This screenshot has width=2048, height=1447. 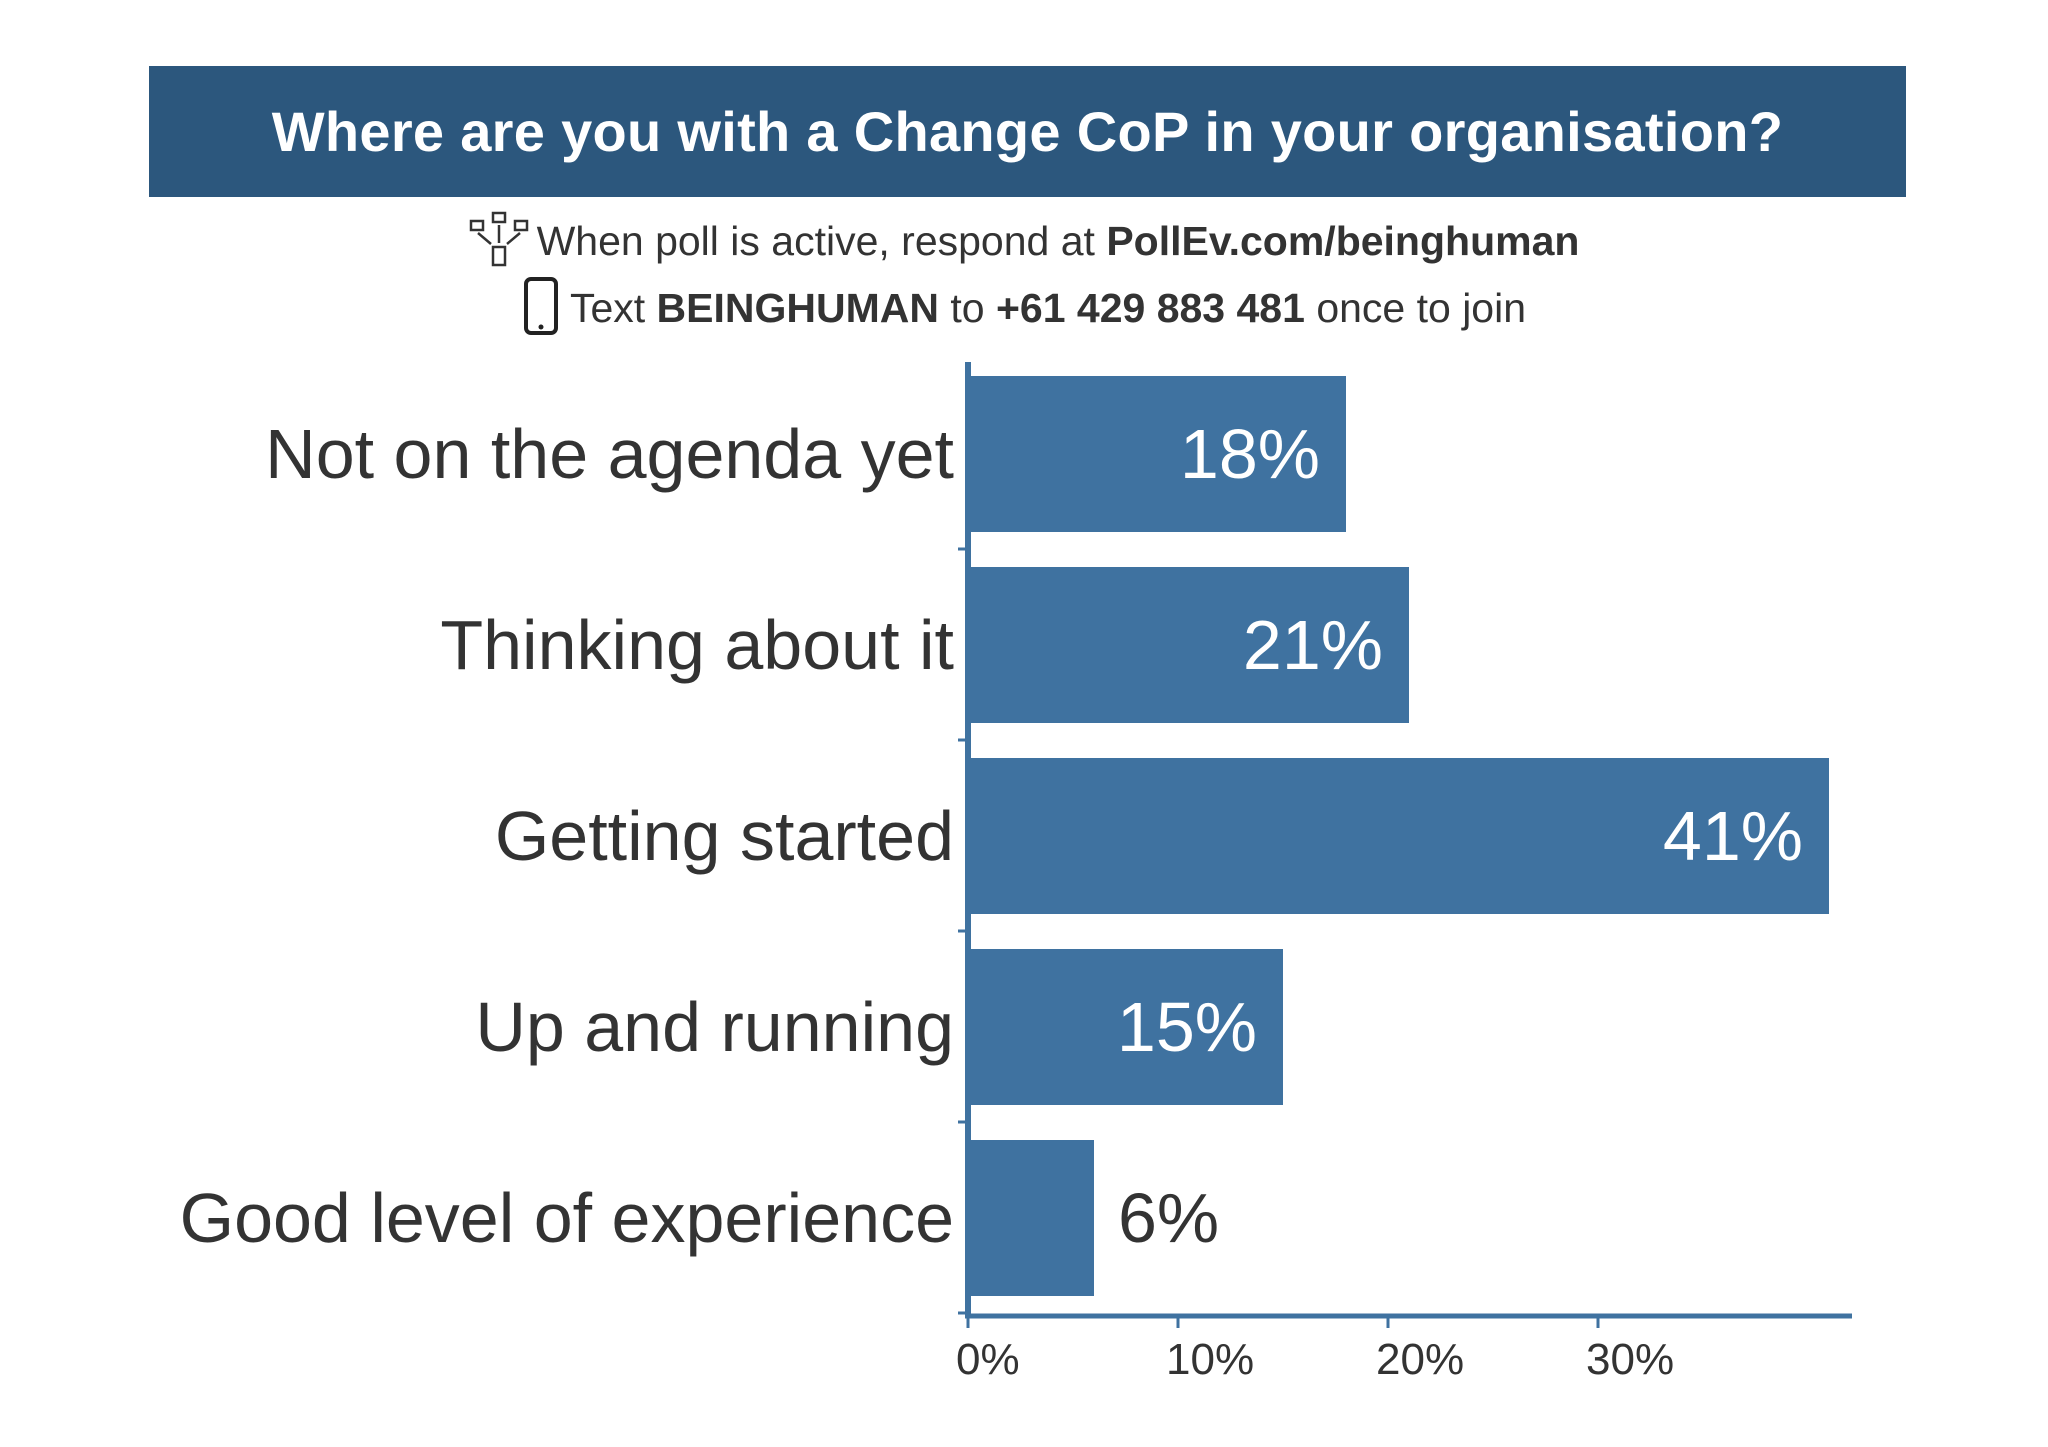 What do you see at coordinates (821, 240) in the screenshot?
I see `web-prefix: When poll is active, respond at` at bounding box center [821, 240].